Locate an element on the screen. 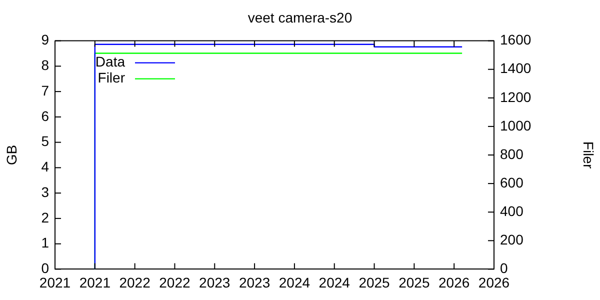 The width and height of the screenshot is (600, 300). y2-tick-label: 1600 is located at coordinates (516, 40).